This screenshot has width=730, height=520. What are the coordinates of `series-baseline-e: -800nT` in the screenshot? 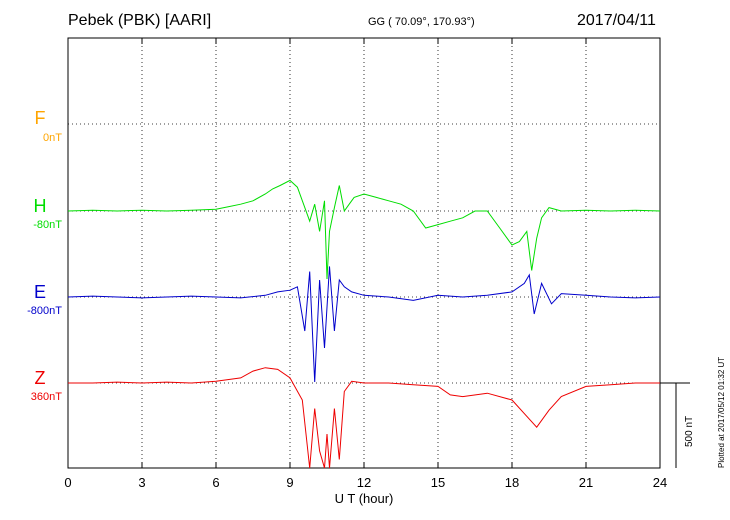 It's located at (44, 311).